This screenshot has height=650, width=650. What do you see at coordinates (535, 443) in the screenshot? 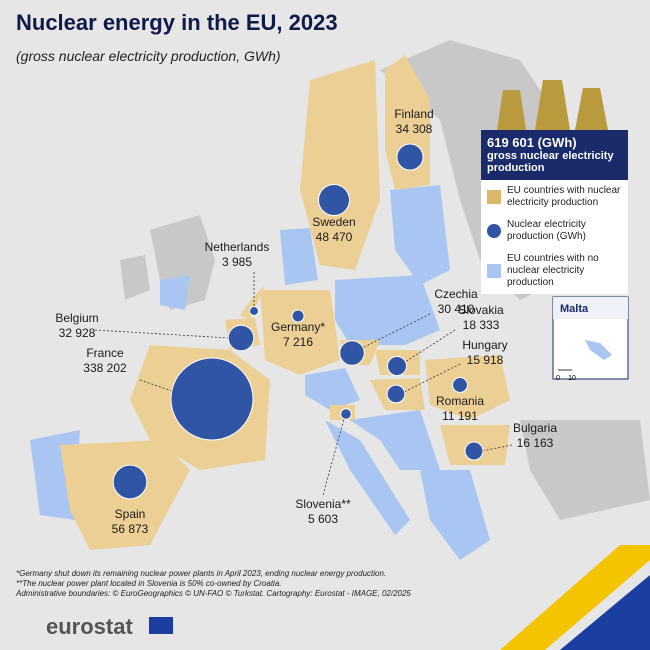
I see `country-value: 16 163` at bounding box center [535, 443].